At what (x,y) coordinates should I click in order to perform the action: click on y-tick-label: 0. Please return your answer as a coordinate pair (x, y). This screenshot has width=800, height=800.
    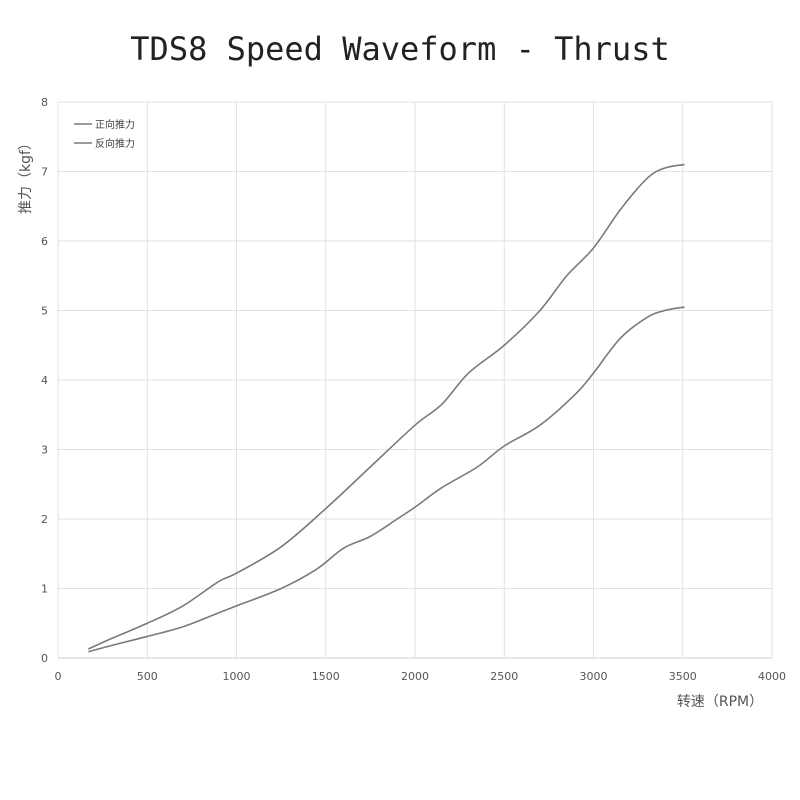
    Looking at the image, I should click on (44, 658).